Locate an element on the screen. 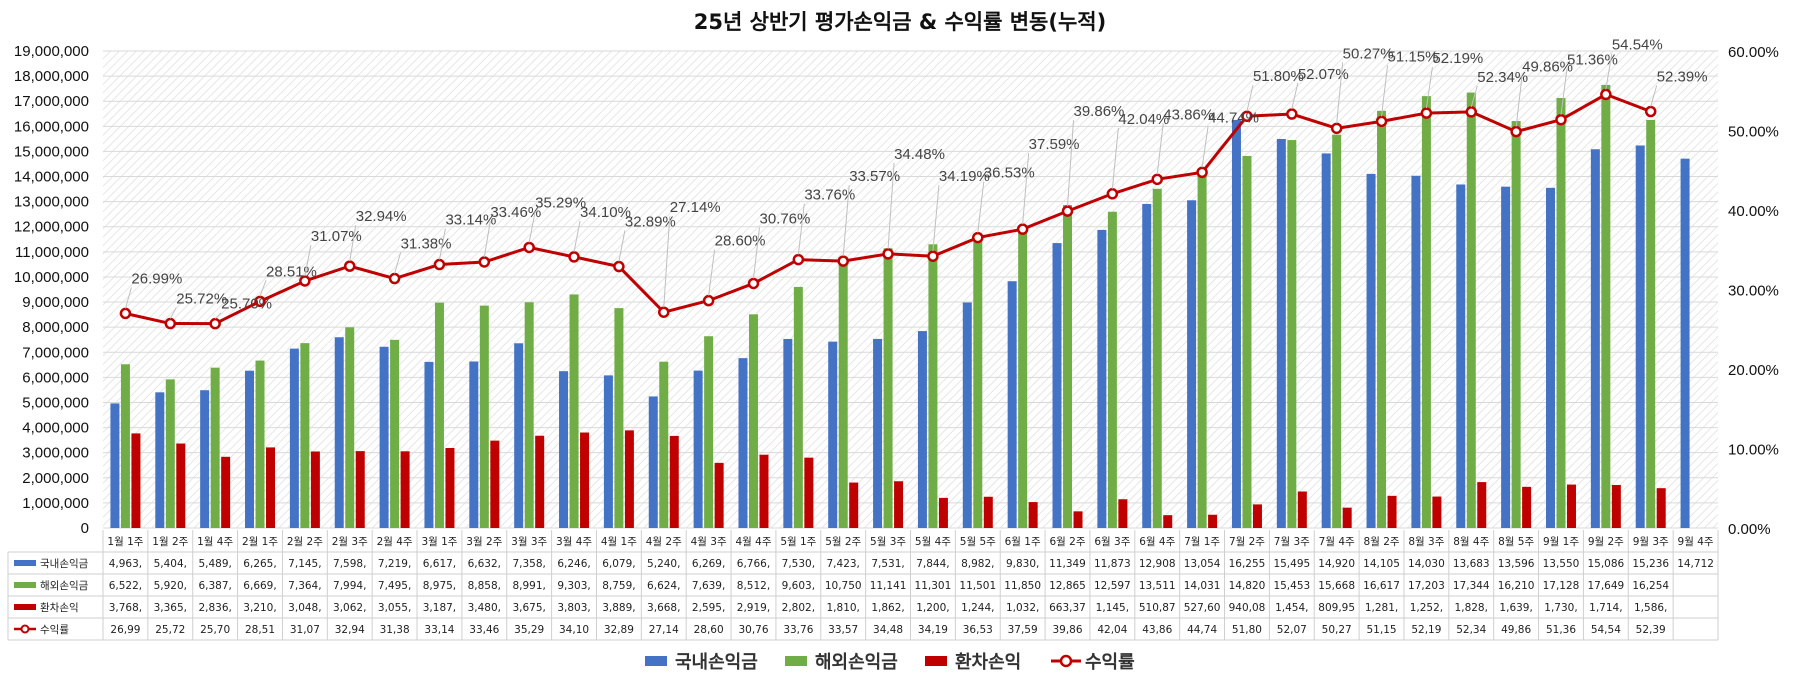 This screenshot has width=1800, height=681. x-tick-label: 5월 5주 is located at coordinates (978, 542).